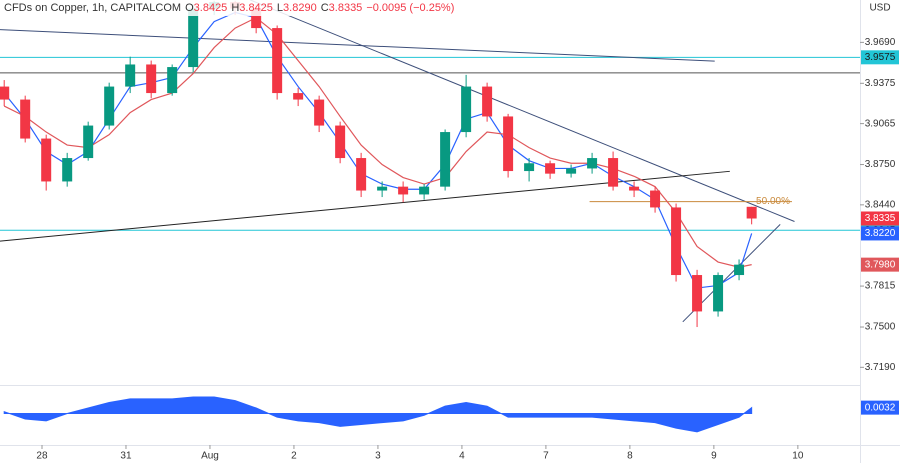 The width and height of the screenshot is (900, 463). Describe the element at coordinates (880, 83) in the screenshot. I see `y-tick-label: 3.9375` at that location.